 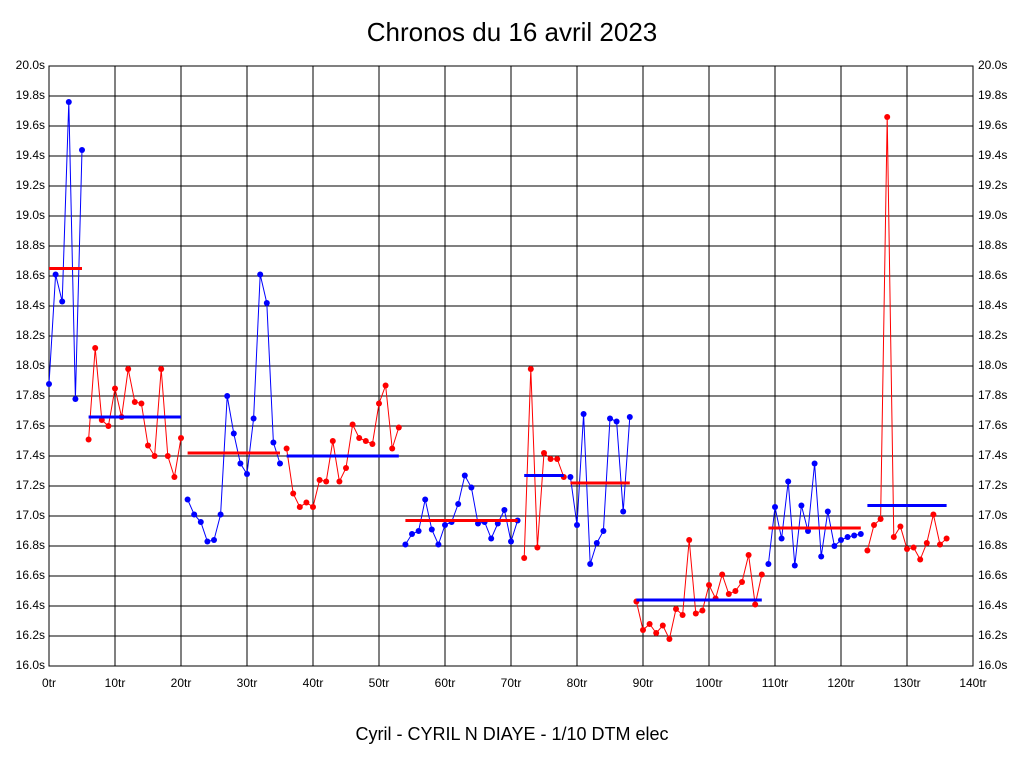 I want to click on y-tick-label: 16.2s, so click(x=30, y=635).